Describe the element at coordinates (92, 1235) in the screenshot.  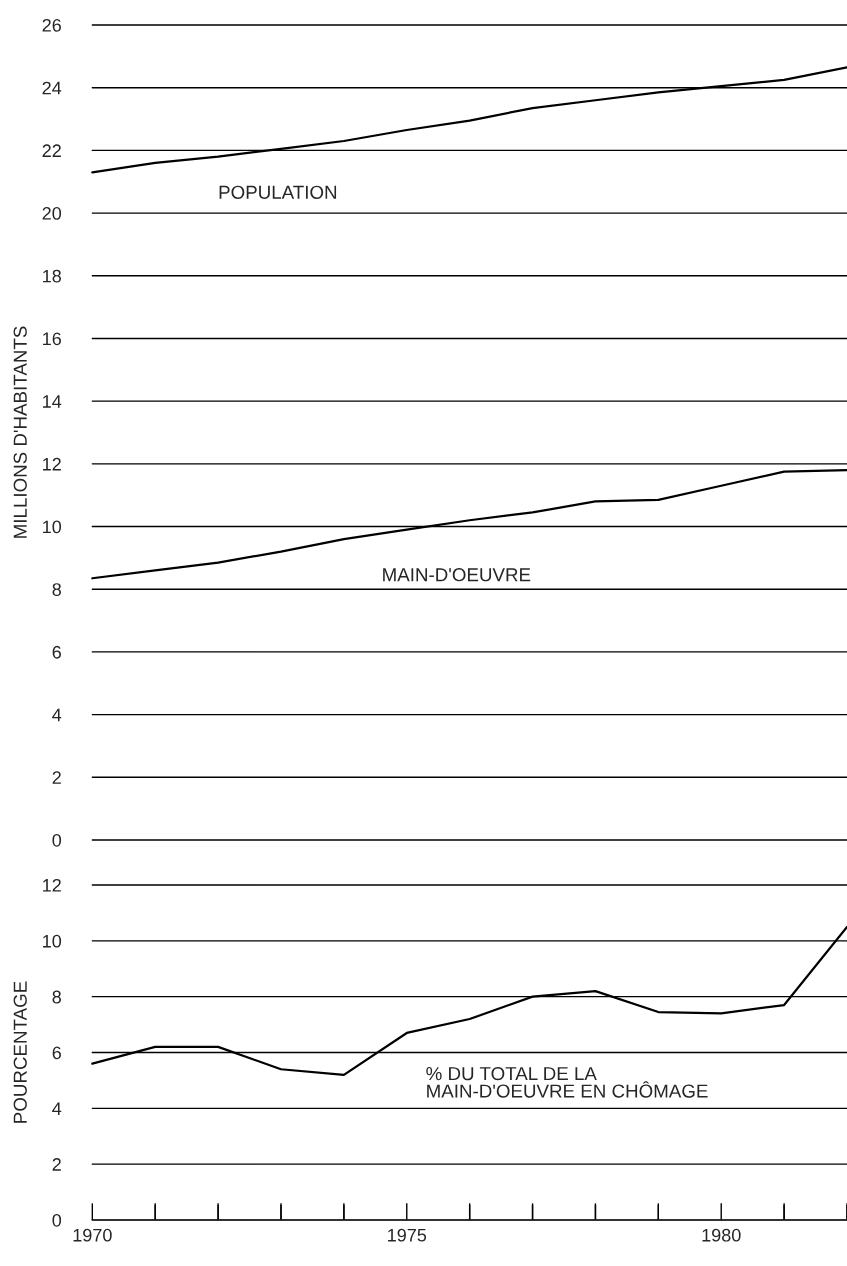
I see `x-tick-label: 1970` at that location.